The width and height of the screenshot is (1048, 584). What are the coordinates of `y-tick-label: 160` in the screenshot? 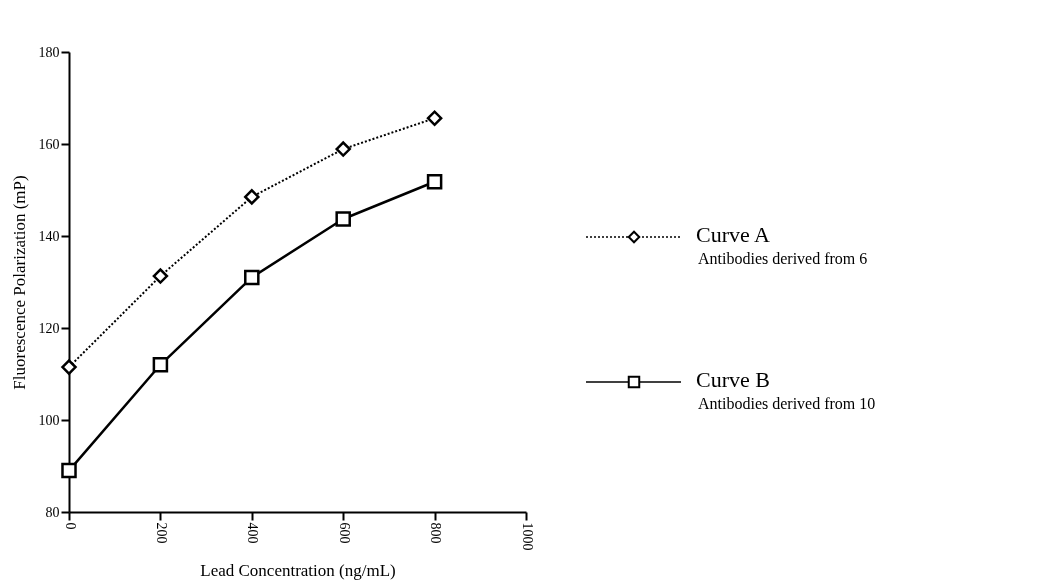 It's located at (49, 144).